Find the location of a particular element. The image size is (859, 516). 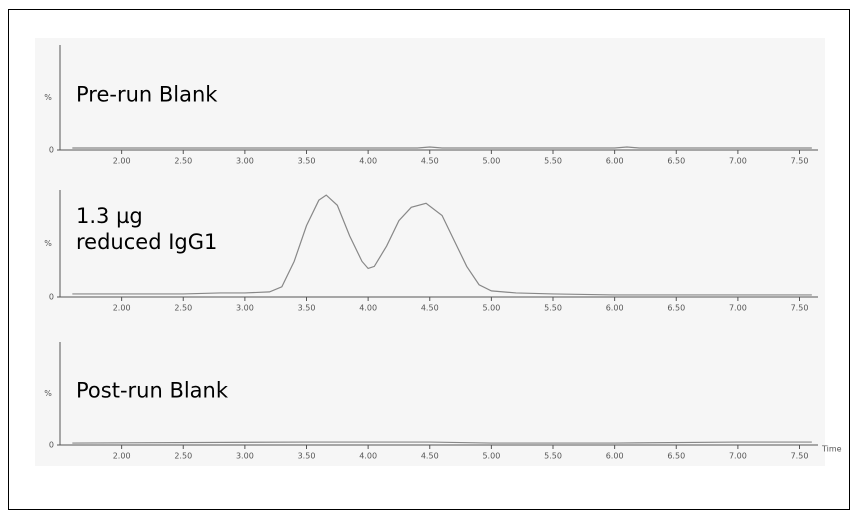

annotation: 1.3 µg is located at coordinates (109, 216).